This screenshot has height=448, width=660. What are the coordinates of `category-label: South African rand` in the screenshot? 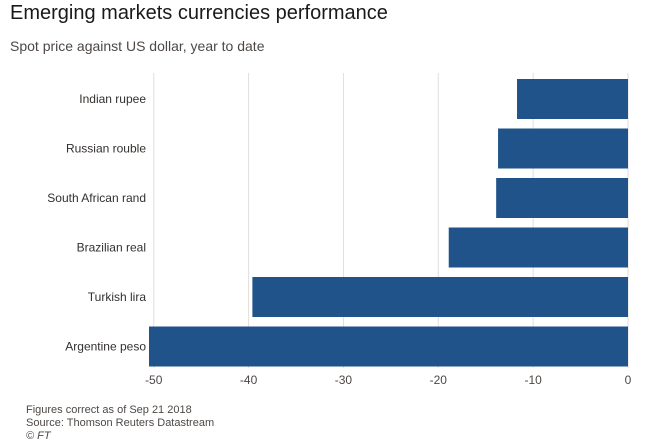 It's located at (96, 198).